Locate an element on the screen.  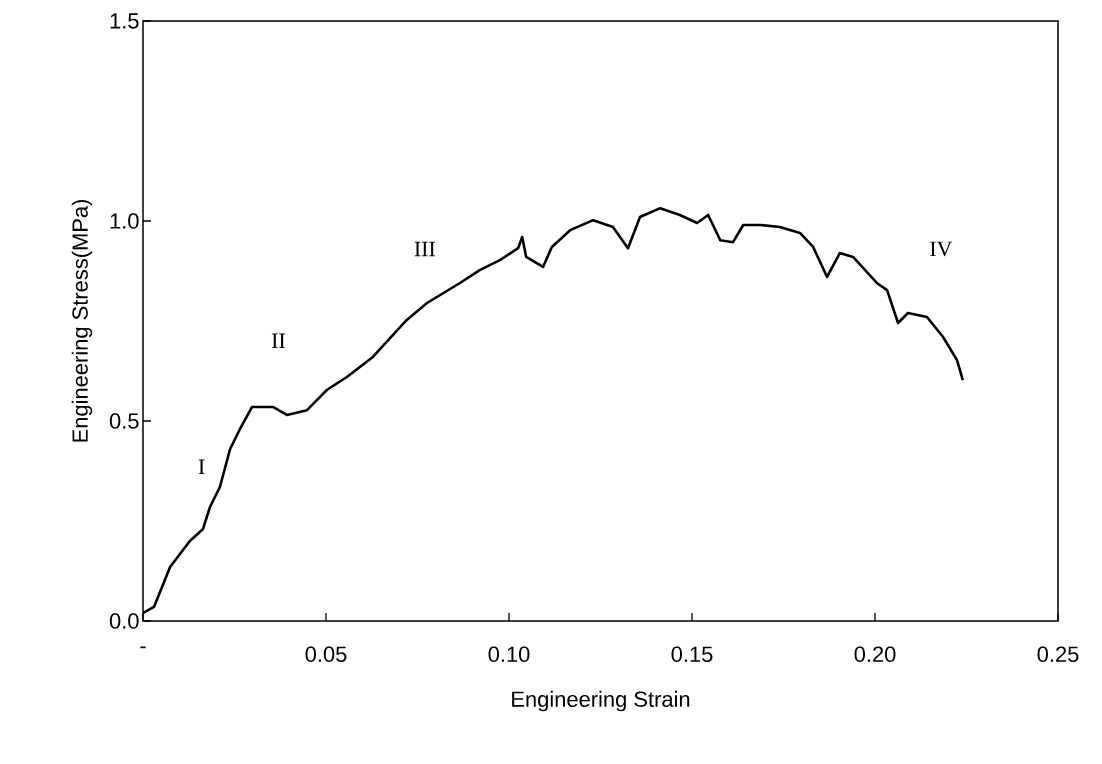
y-tick-label: 0.0 is located at coordinates (124, 621).